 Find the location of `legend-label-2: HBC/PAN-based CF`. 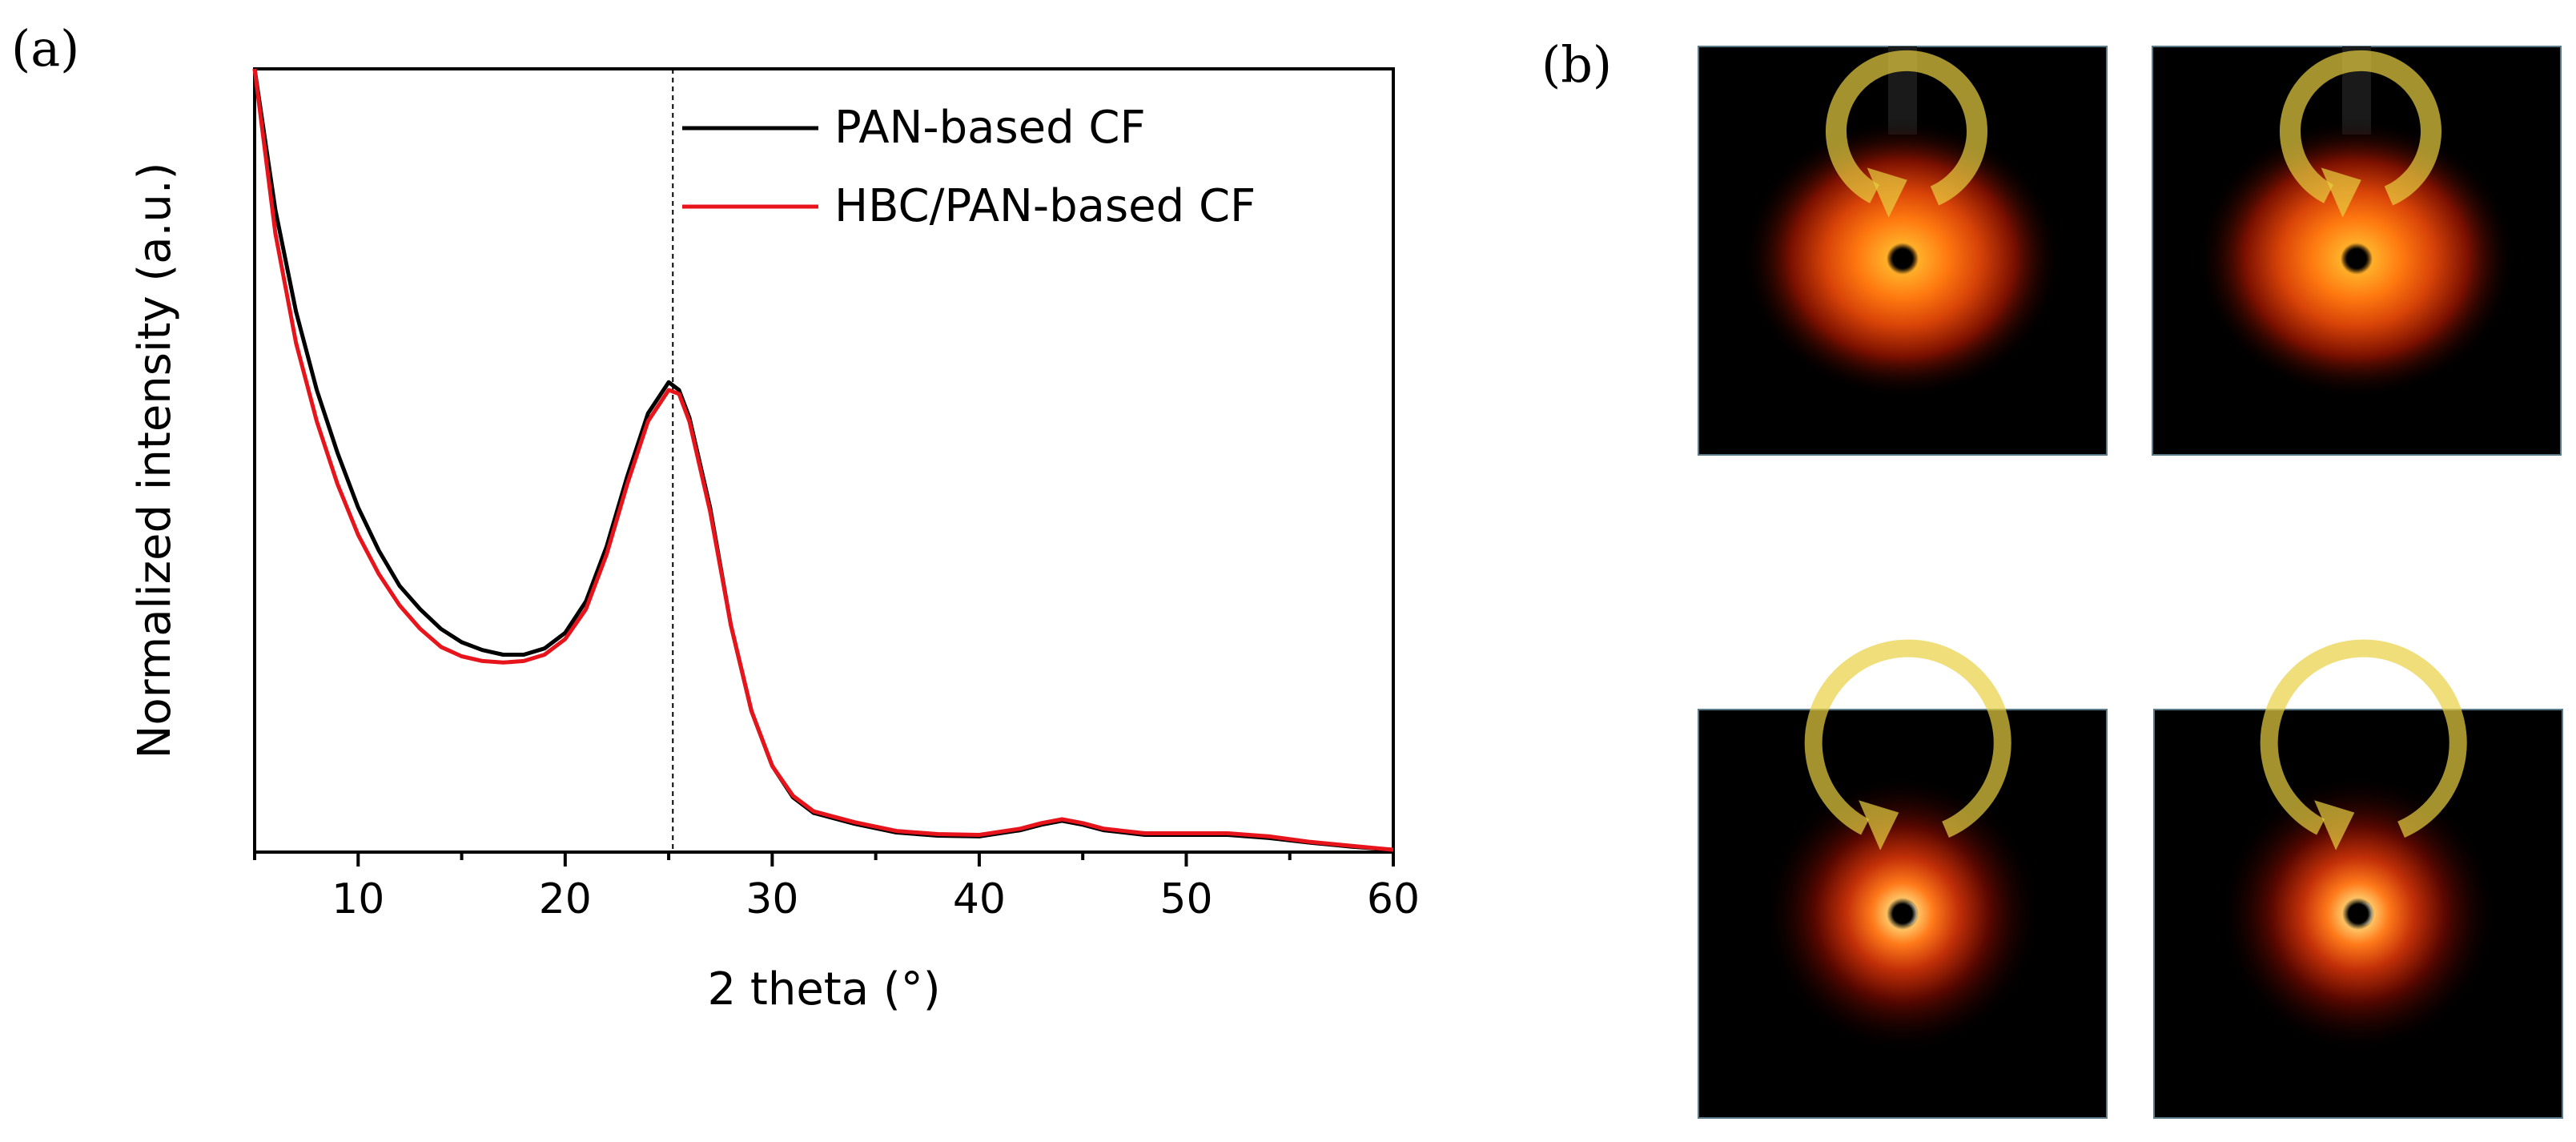

legend-label-2: HBC/PAN-based CF is located at coordinates (1045, 206).